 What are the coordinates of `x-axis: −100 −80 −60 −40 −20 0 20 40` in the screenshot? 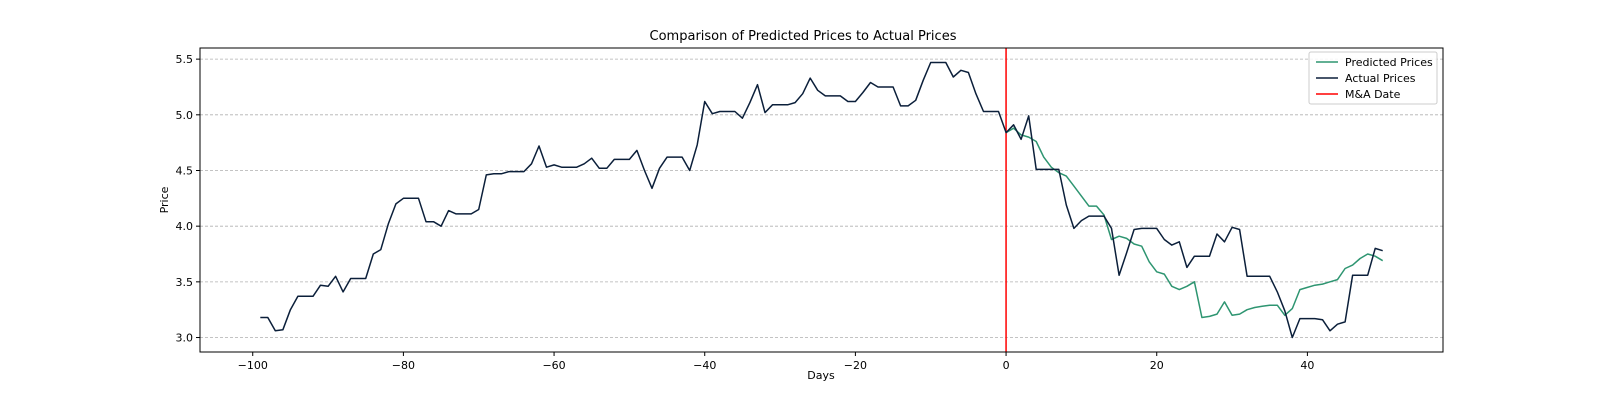 It's located at (776, 362).